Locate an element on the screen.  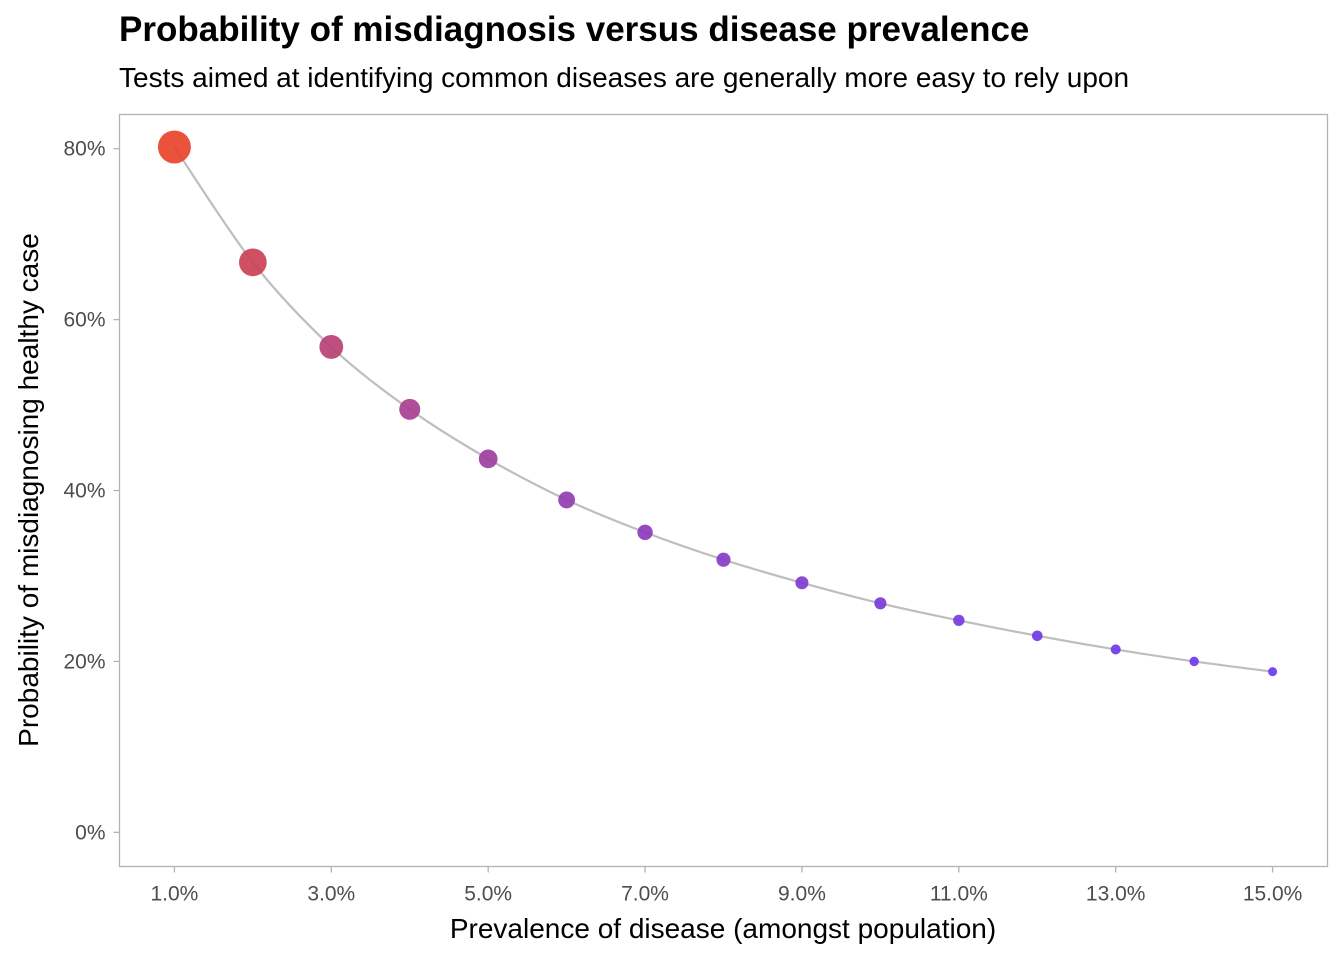
y-tick-label: 80% is located at coordinates (84, 149).